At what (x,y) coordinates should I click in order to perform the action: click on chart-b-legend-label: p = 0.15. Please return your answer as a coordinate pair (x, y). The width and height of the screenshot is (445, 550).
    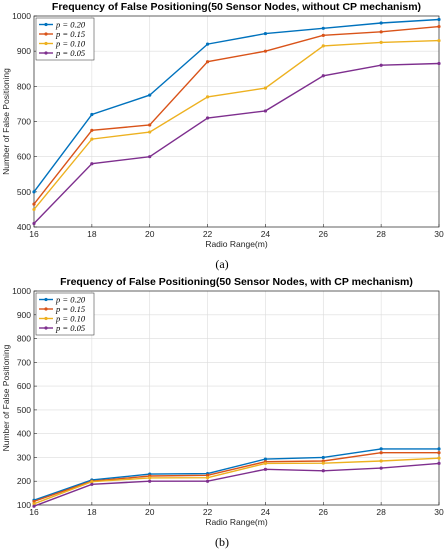
    Looking at the image, I should click on (70, 309).